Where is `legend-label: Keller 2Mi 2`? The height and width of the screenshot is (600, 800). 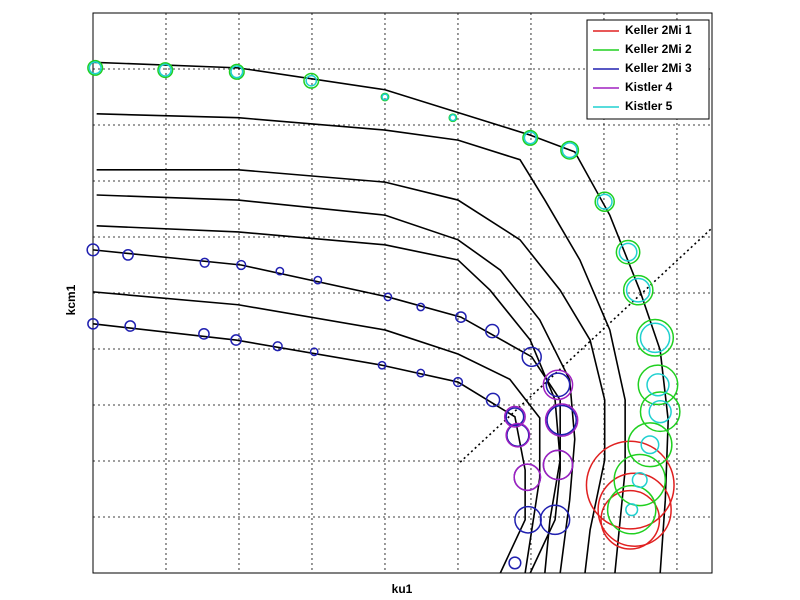
legend-label: Keller 2Mi 2 is located at coordinates (658, 49).